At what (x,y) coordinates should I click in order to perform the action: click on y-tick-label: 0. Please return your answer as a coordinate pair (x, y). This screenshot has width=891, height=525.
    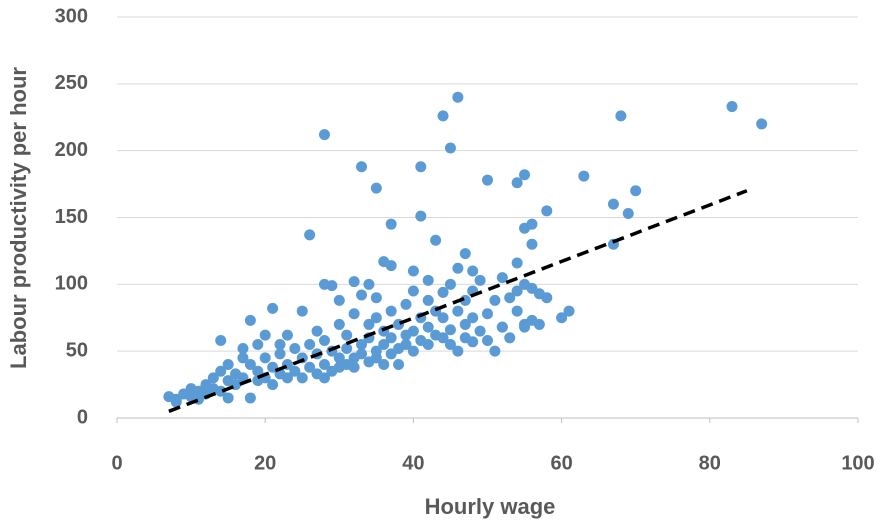
    Looking at the image, I should click on (82, 417).